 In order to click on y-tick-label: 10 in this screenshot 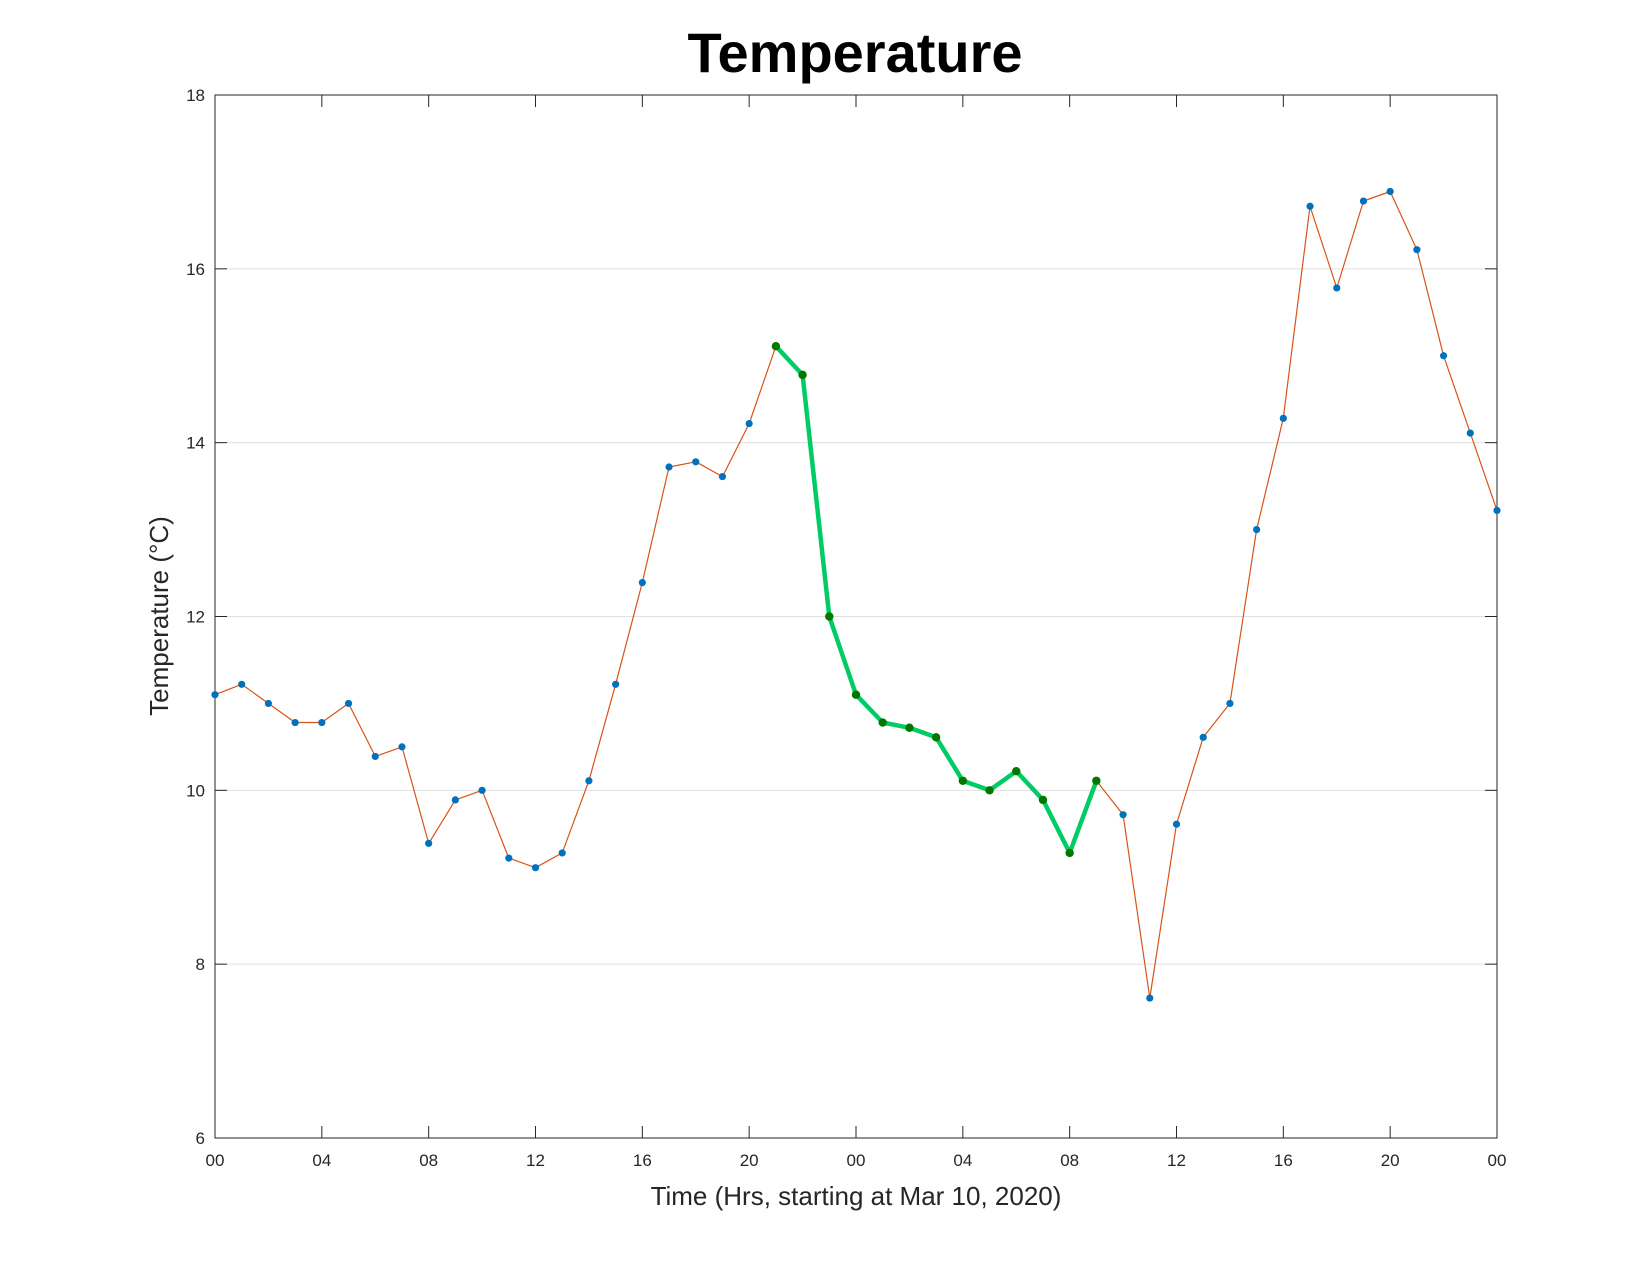, I will do `click(195, 790)`.